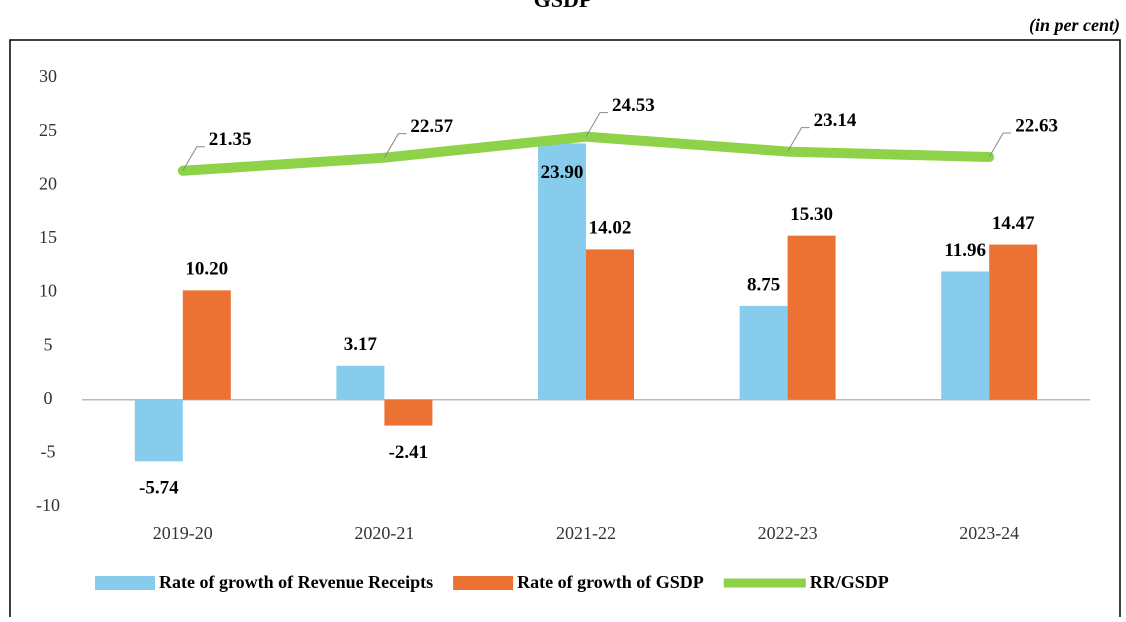  I want to click on data-label: 21.35, so click(230, 139).